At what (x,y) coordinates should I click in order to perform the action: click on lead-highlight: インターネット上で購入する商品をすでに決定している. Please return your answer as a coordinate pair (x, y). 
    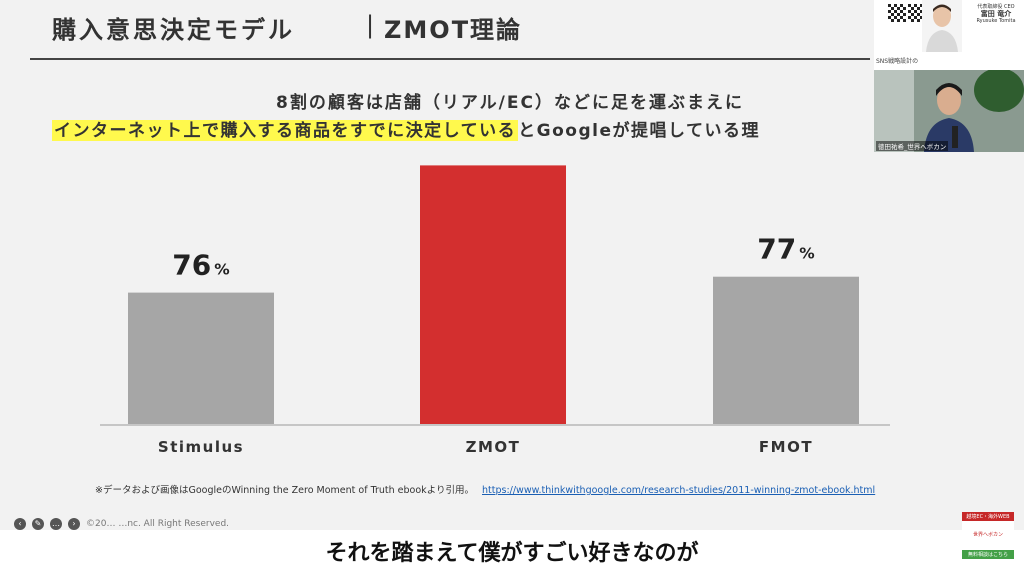
    Looking at the image, I should click on (285, 130).